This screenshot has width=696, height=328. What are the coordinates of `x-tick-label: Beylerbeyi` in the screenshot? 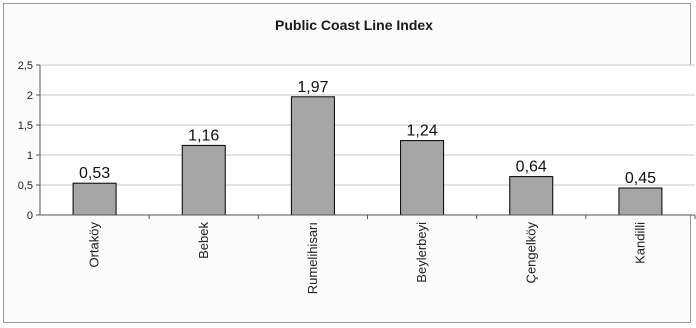 It's located at (421, 252).